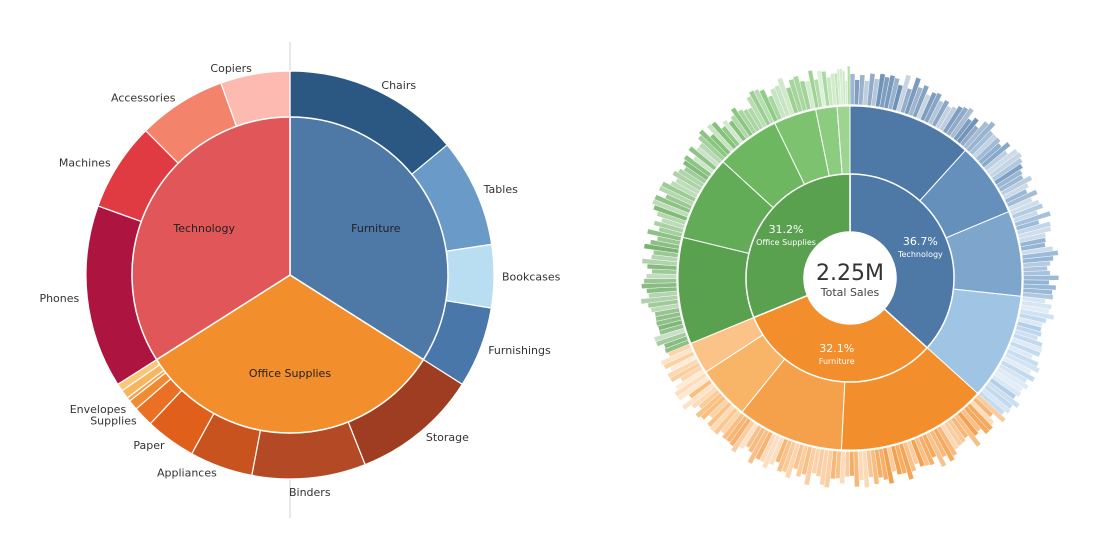 The image size is (1101, 552). What do you see at coordinates (290, 373) in the screenshot?
I see `inner-label-office-supplies: Office Supplies` at bounding box center [290, 373].